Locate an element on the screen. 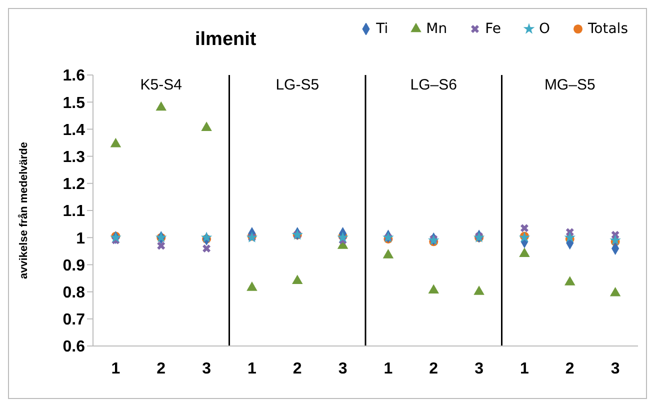 This screenshot has width=655, height=405. y-axis-title: avvikelse från medelvärde is located at coordinates (23, 210).